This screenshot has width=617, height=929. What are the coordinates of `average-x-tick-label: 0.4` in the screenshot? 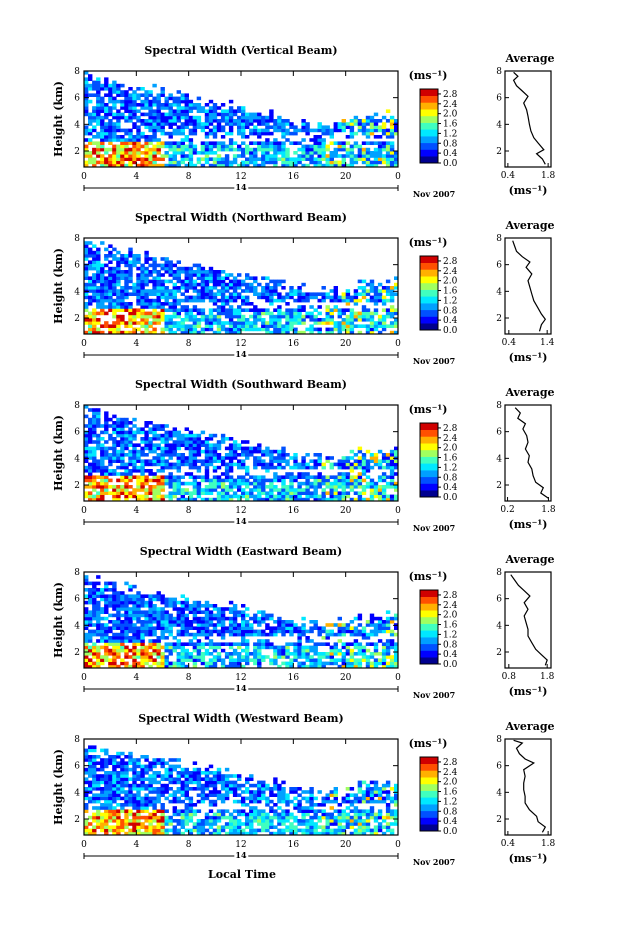 It's located at (508, 176).